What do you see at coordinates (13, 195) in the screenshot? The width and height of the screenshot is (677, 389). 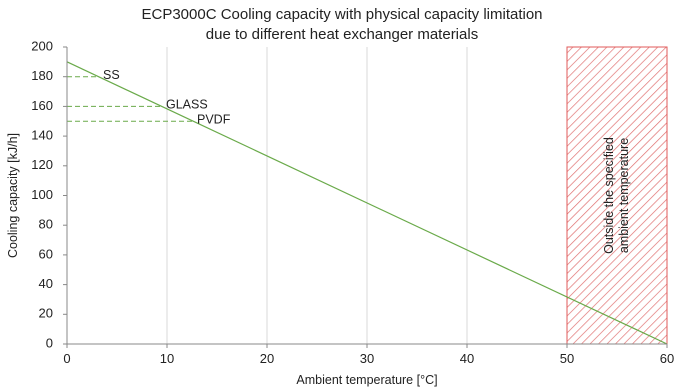 I see `y-axis-label: Cooling capacity [kJ/h]` at bounding box center [13, 195].